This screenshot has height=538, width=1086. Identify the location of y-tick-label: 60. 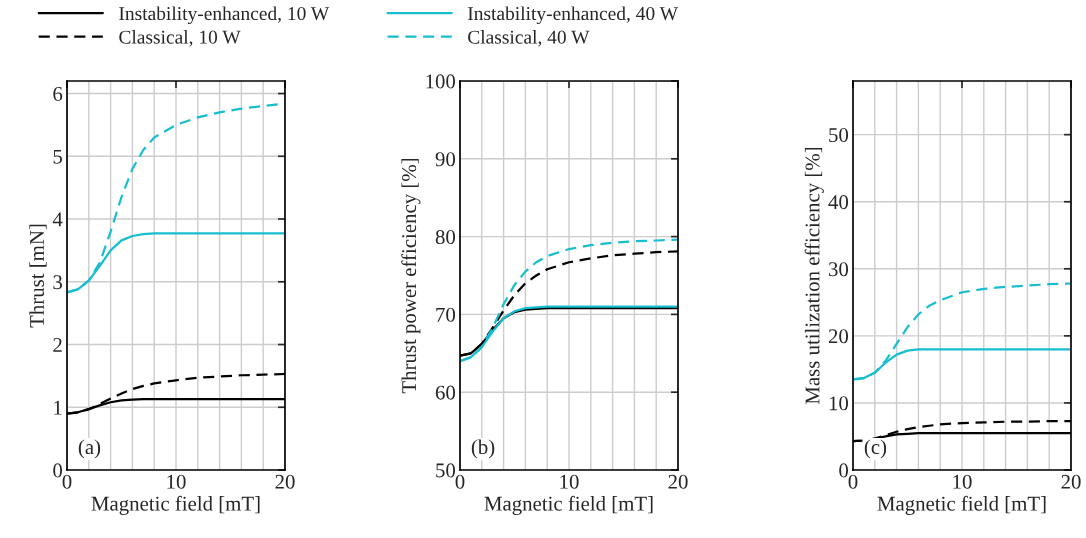
(445, 392).